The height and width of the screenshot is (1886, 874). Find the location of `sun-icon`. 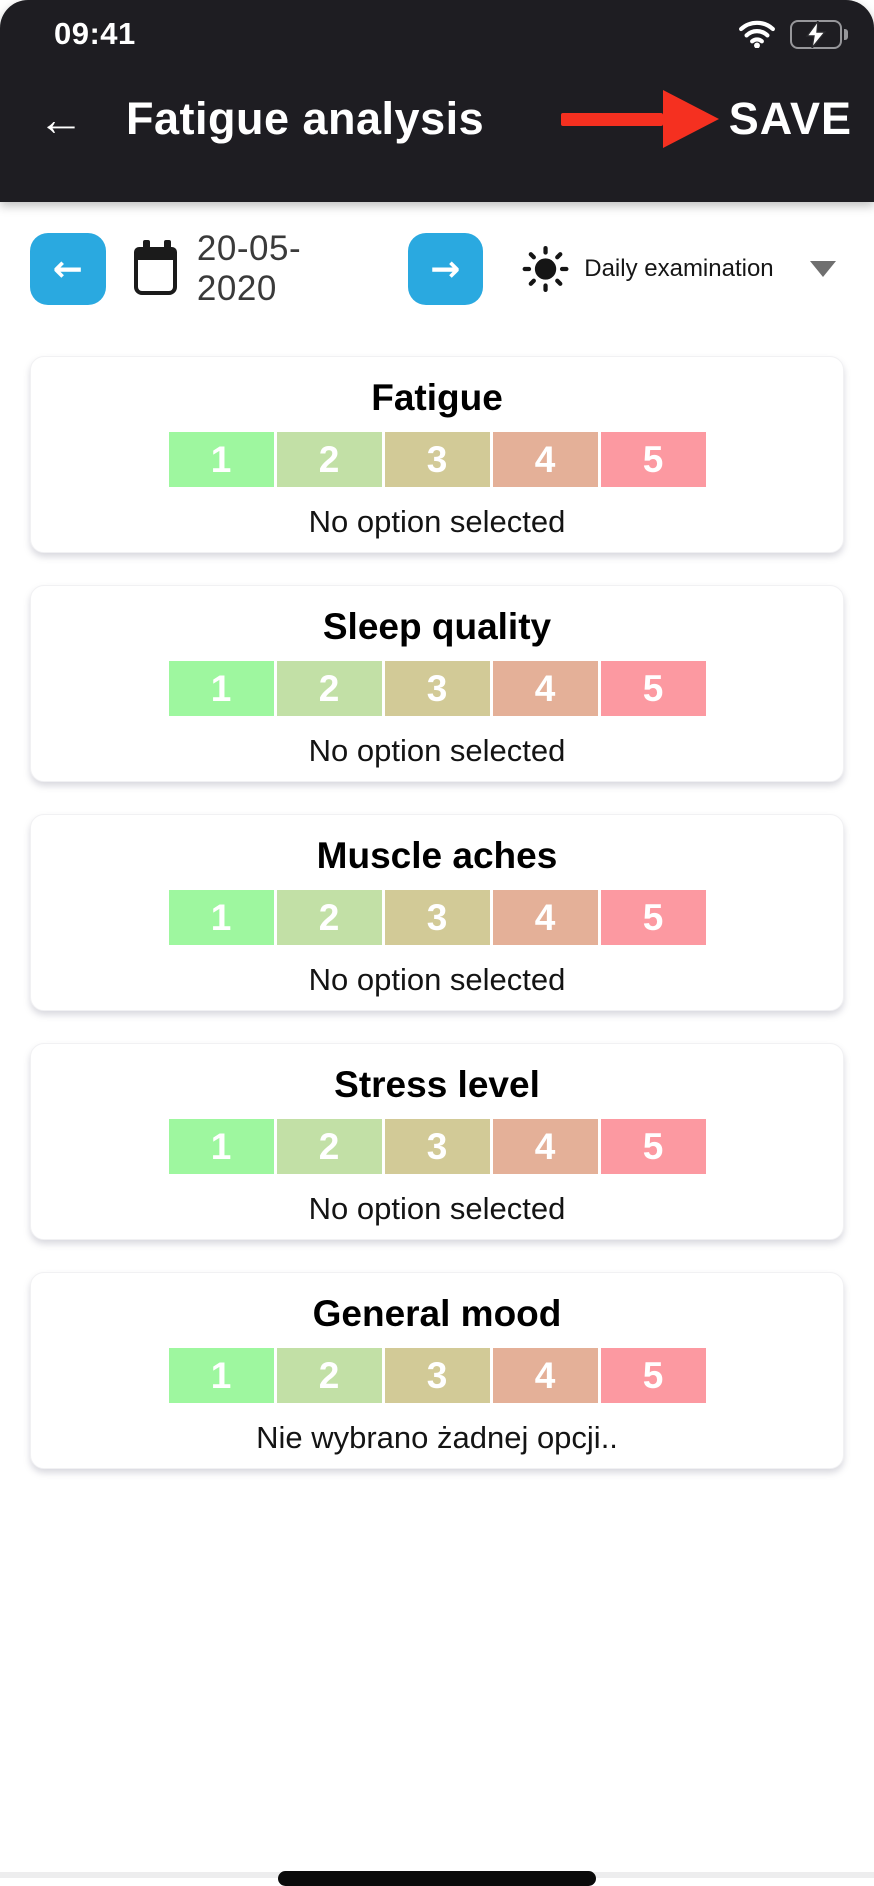

sun-icon is located at coordinates (545, 269).